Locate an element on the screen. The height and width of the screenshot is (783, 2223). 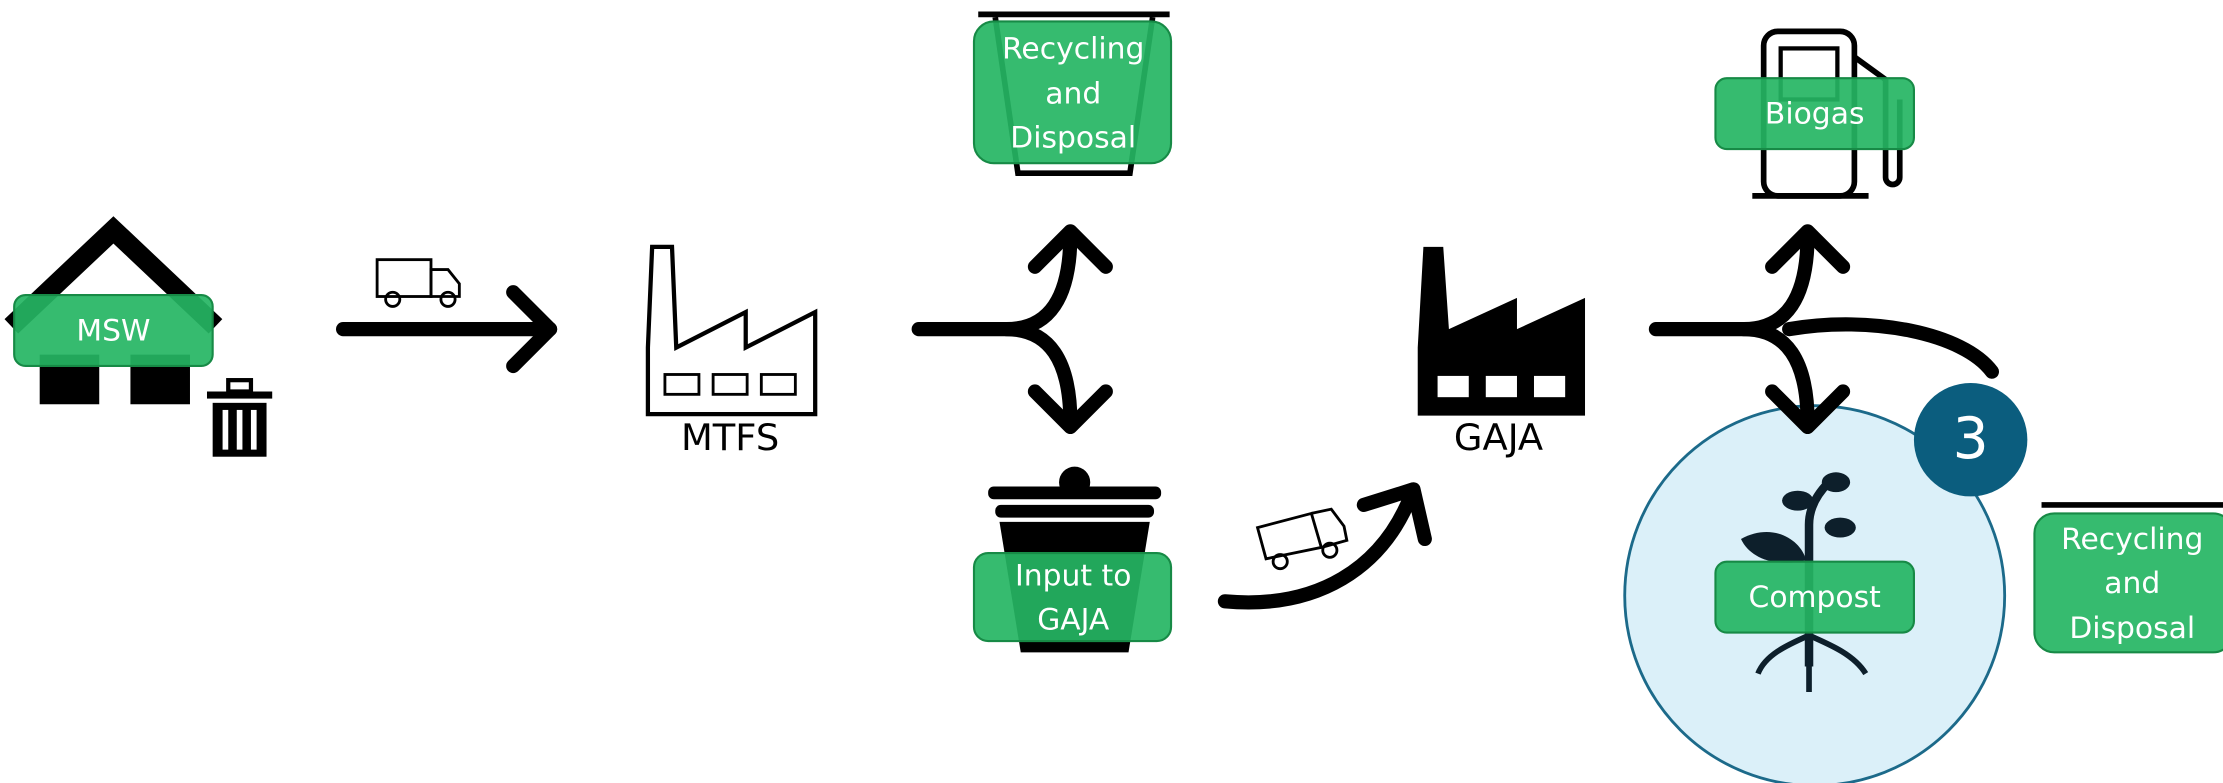
msw-label: MSW is located at coordinates (113, 330).